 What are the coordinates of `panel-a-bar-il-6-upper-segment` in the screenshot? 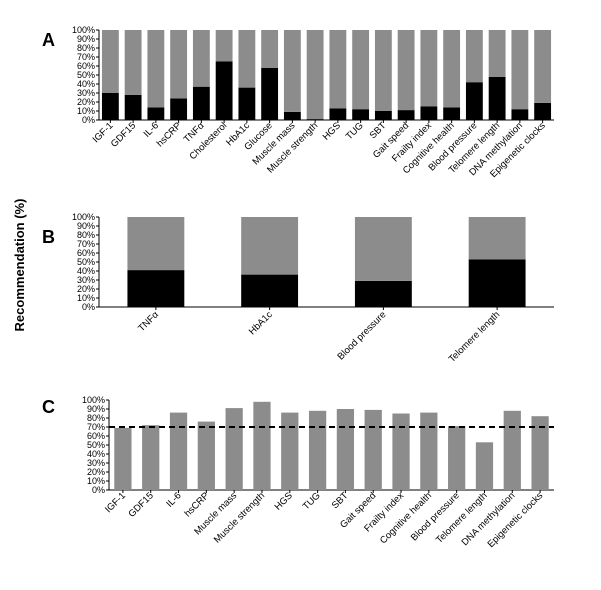 It's located at (156, 69).